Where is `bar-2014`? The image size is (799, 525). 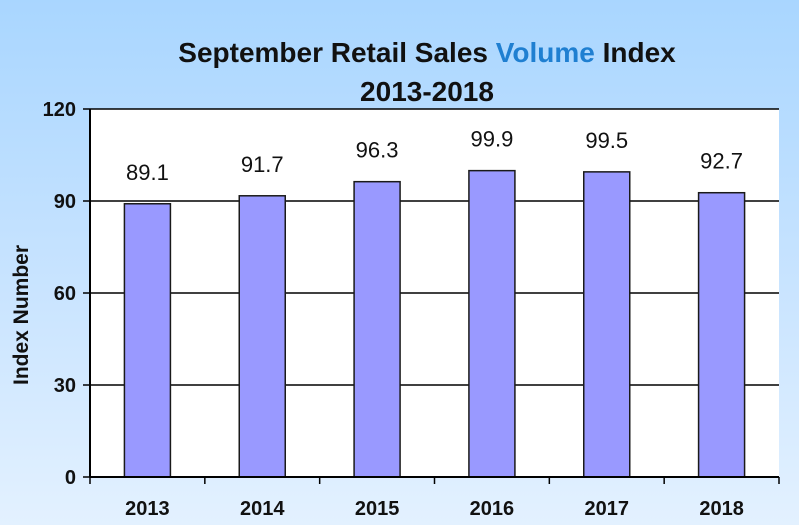
bar-2014 is located at coordinates (262, 336).